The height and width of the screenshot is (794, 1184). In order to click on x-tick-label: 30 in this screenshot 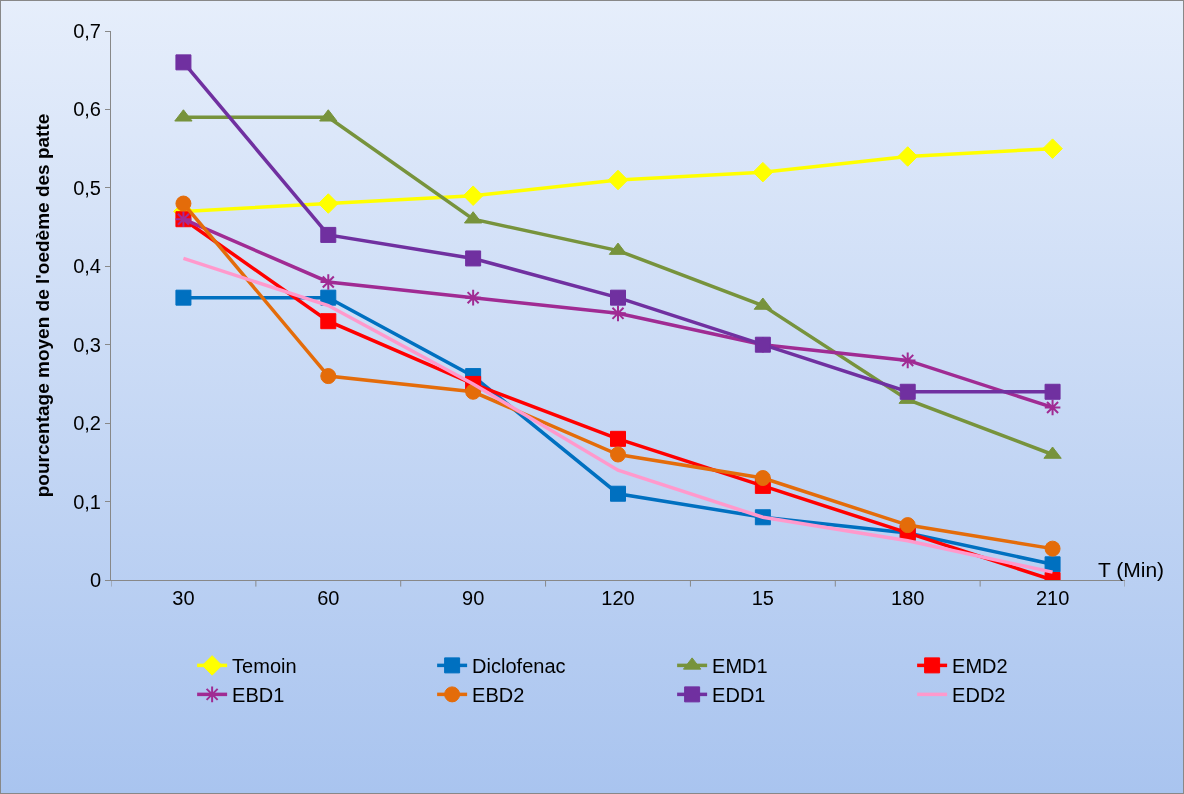, I will do `click(183, 598)`.